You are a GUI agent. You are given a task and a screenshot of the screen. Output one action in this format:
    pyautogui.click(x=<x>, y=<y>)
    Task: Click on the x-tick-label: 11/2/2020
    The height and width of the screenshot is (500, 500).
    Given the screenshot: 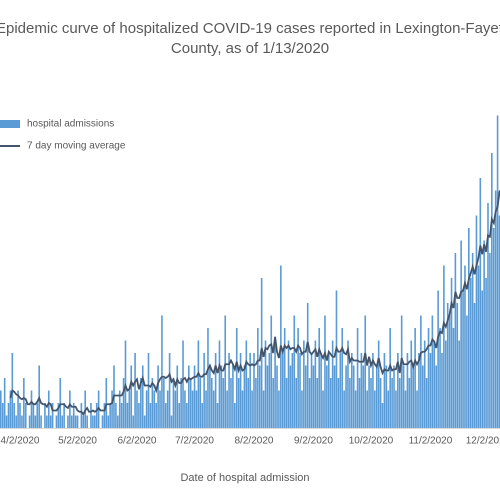 What is the action you would take?
    pyautogui.click(x=431, y=441)
    